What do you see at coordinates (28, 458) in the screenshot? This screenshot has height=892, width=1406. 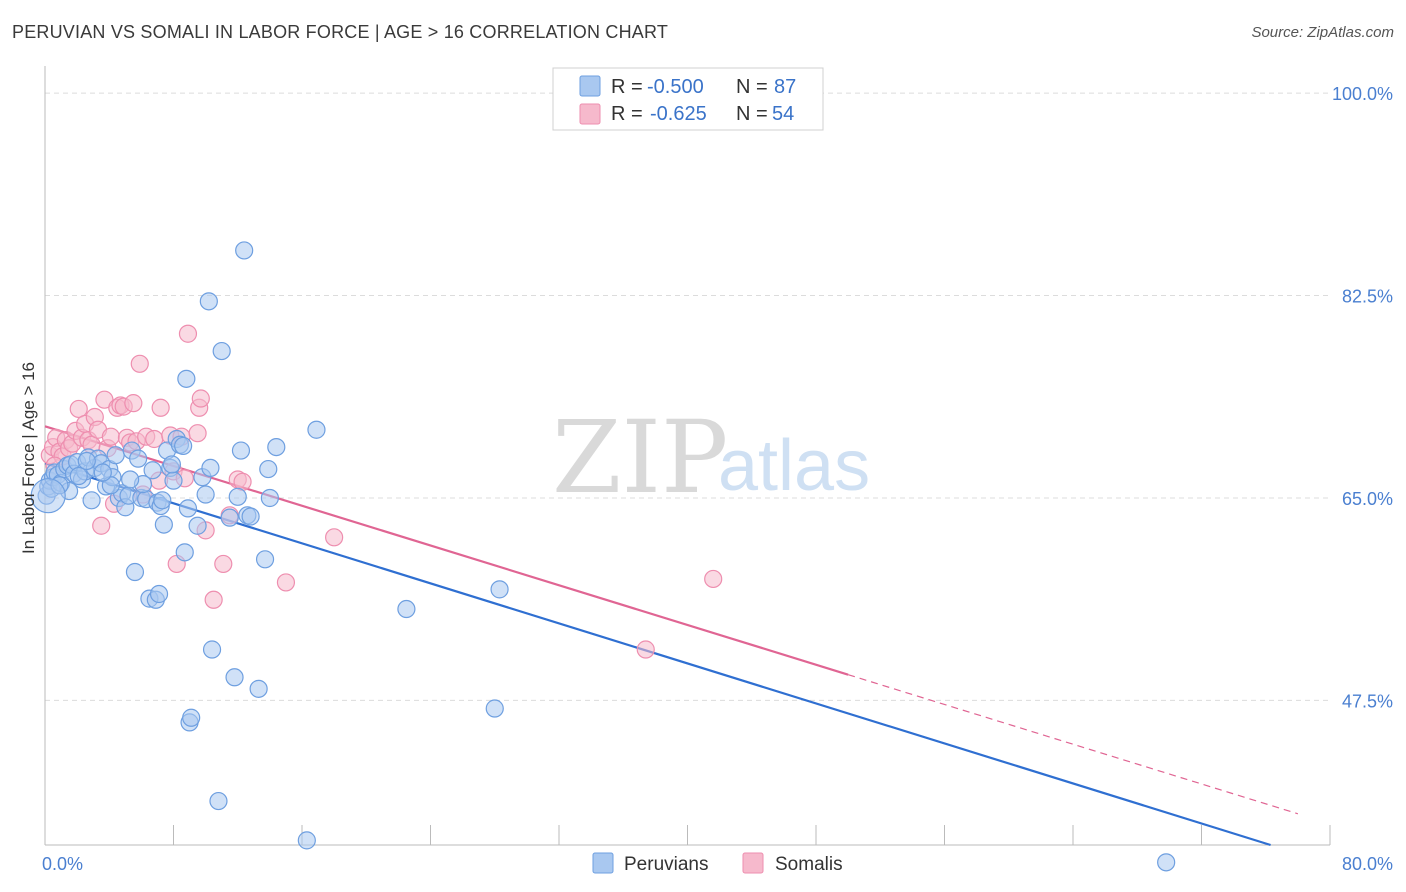 I see `y-axis-label: In Labor Force | Age > 16` at bounding box center [28, 458].